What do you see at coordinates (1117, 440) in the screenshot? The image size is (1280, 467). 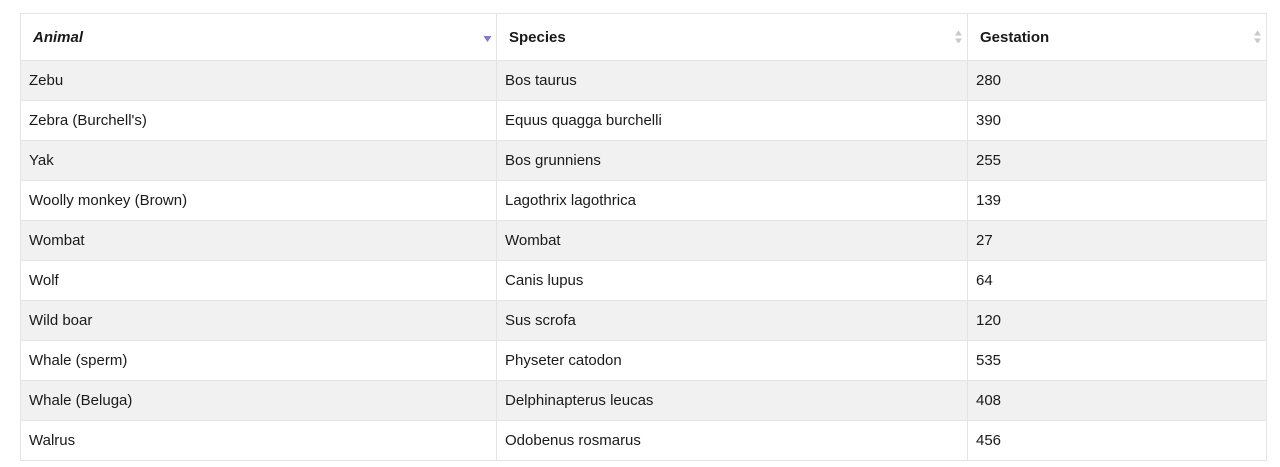 I see `cell-gestation: 456` at bounding box center [1117, 440].